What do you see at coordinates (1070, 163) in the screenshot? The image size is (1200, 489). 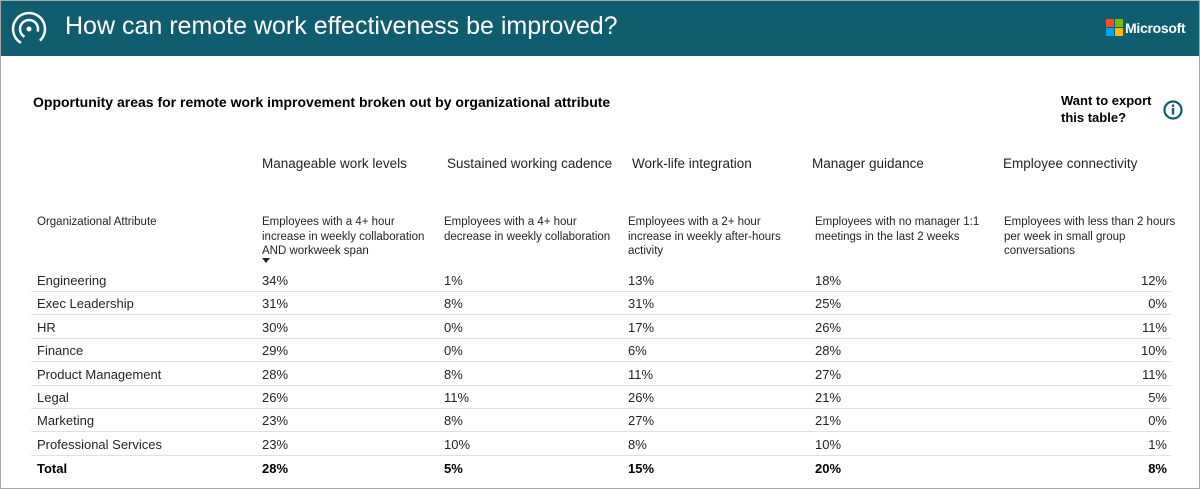 I see `group-header: Employee connectivity` at bounding box center [1070, 163].